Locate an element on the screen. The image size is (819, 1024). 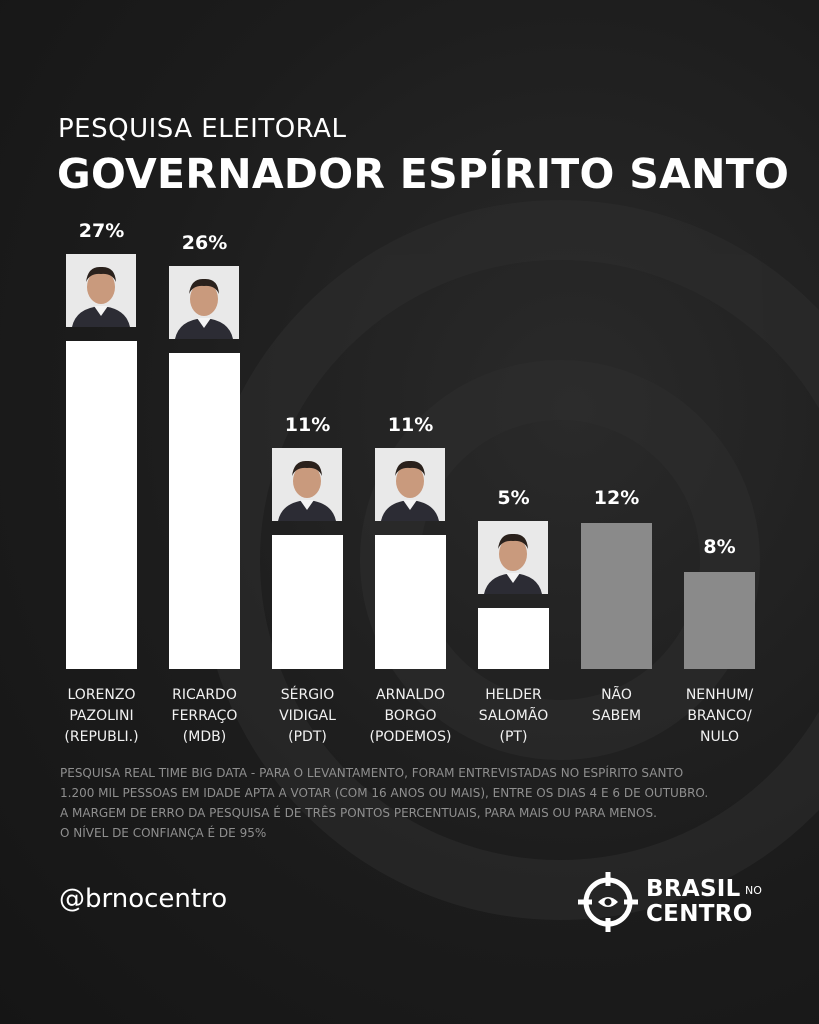
category-label: ARNALDO BORGO (PODEMOS) is located at coordinates (410, 716).